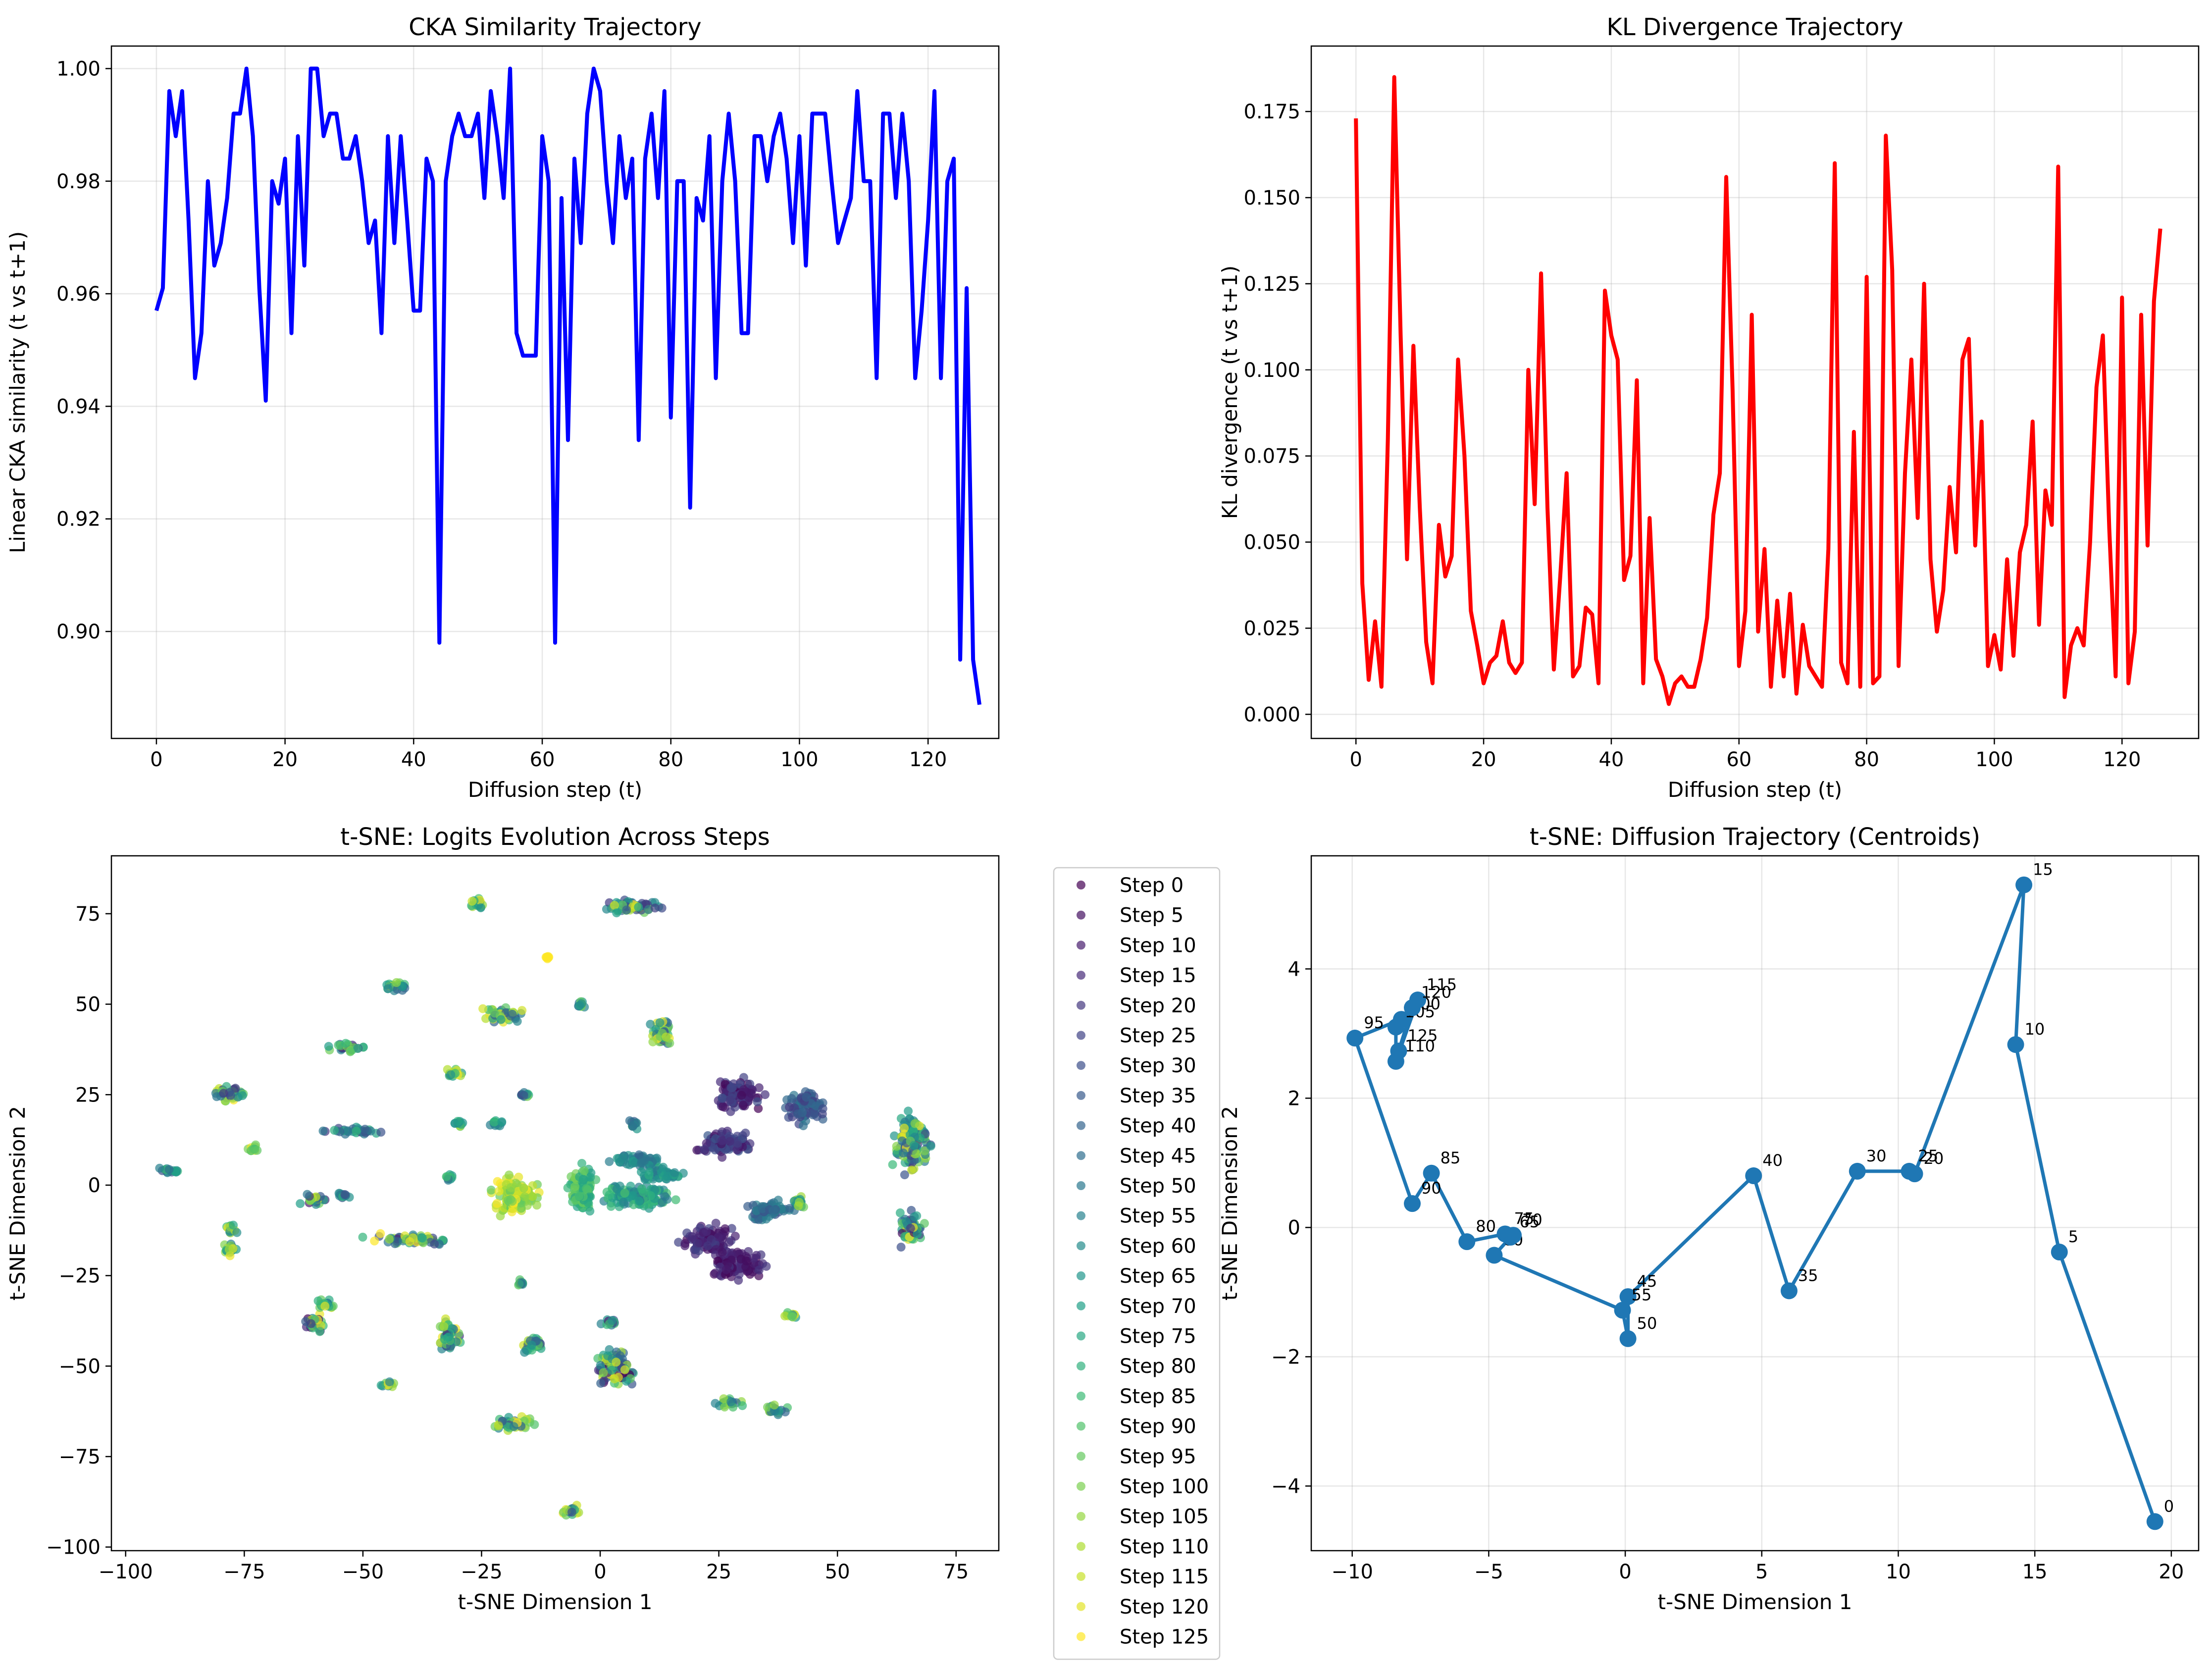  Describe the element at coordinates (1271, 457) in the screenshot. I see `y-tick-label: 0.075` at that location.